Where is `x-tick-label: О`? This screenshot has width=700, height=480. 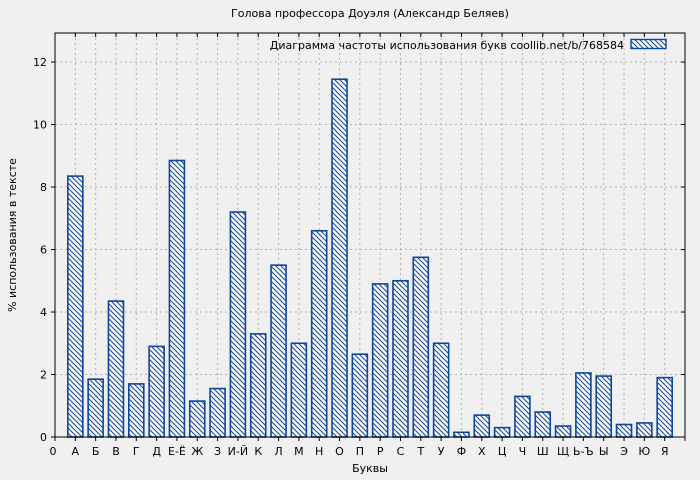
x-tick-label: О is located at coordinates (339, 451).